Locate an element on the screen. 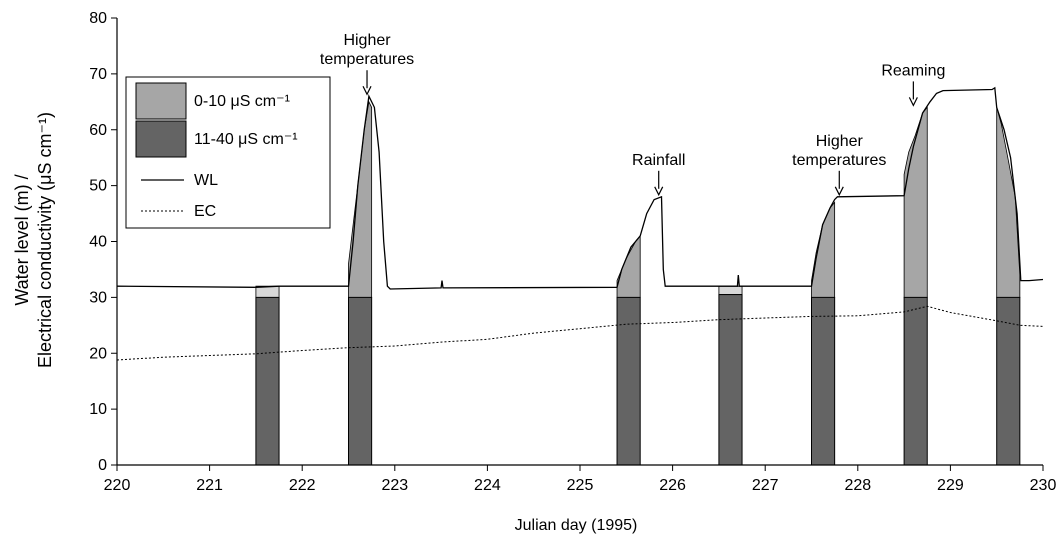 This screenshot has width=1064, height=539. legend-swatch-dark is located at coordinates (161, 139).